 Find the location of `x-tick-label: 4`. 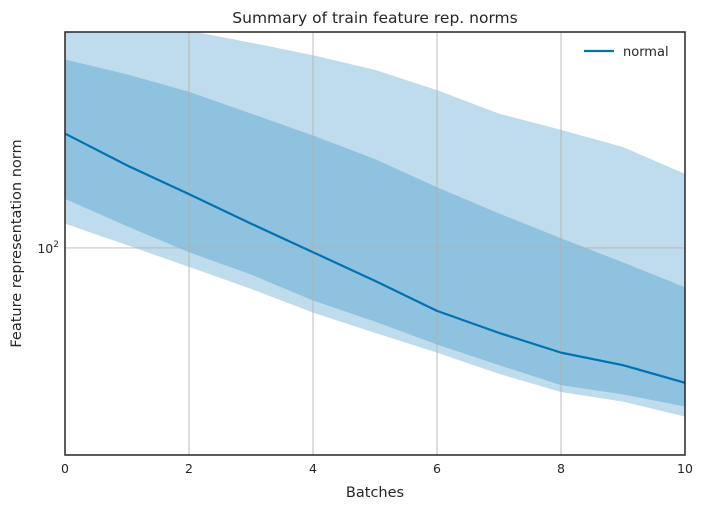

x-tick-label: 4 is located at coordinates (313, 468).